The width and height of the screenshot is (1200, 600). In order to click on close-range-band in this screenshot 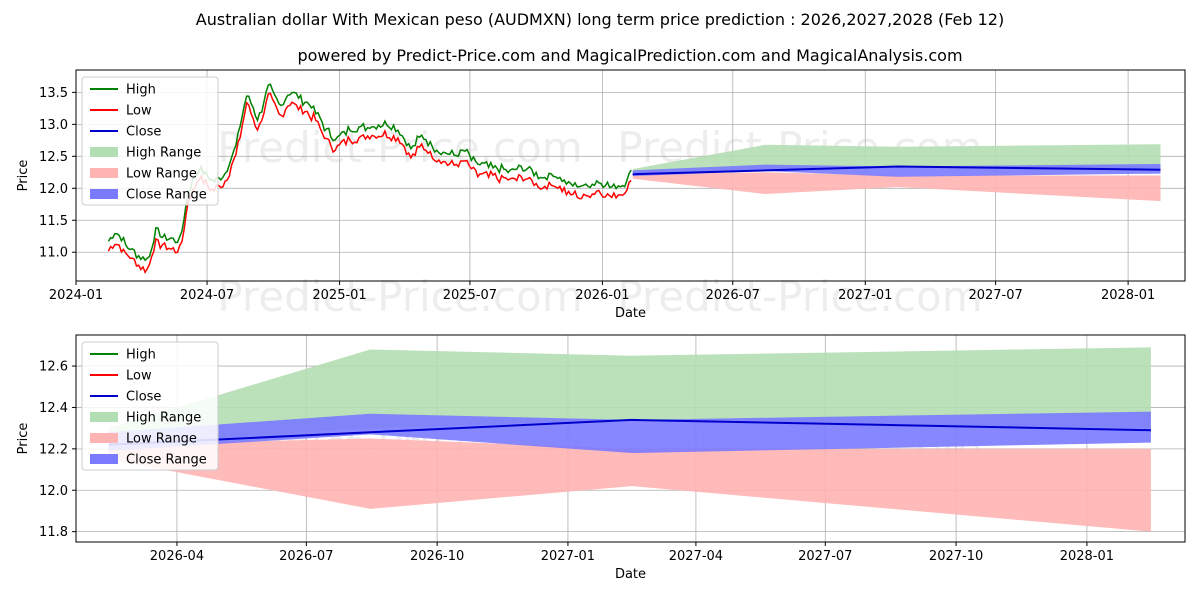, I will do `click(629, 432)`.